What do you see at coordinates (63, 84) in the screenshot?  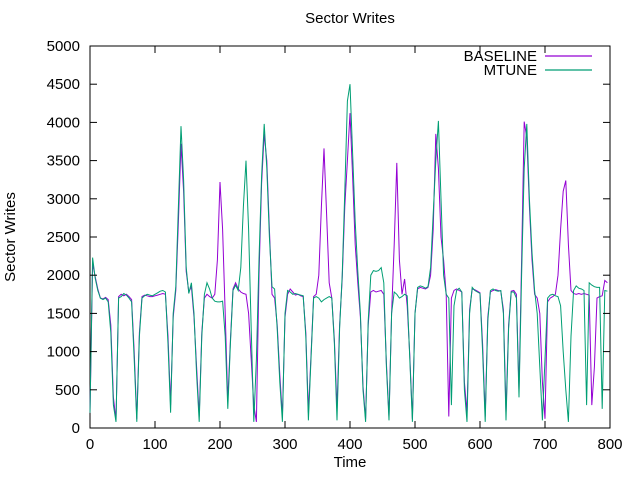 I see `y-tick-label: 4500` at bounding box center [63, 84].